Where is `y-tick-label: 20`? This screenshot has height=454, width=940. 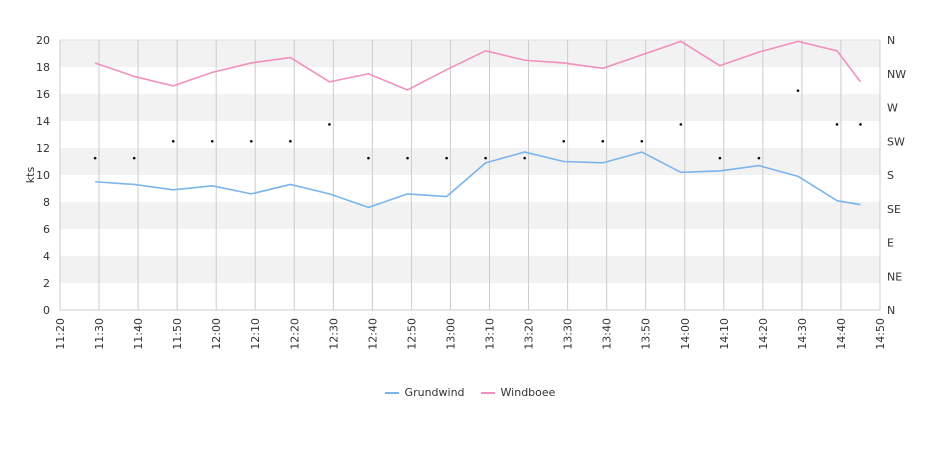 y-tick-label: 20 is located at coordinates (43, 40).